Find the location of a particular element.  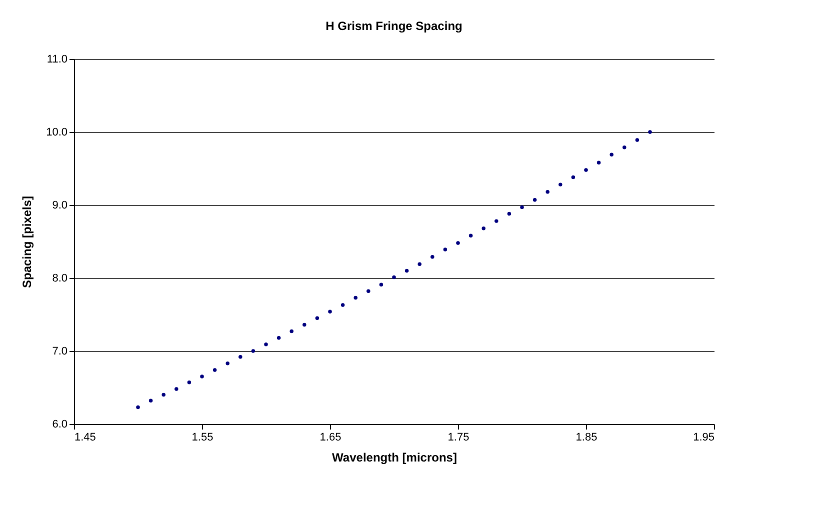

x-tick-label: 1.75 is located at coordinates (459, 438).